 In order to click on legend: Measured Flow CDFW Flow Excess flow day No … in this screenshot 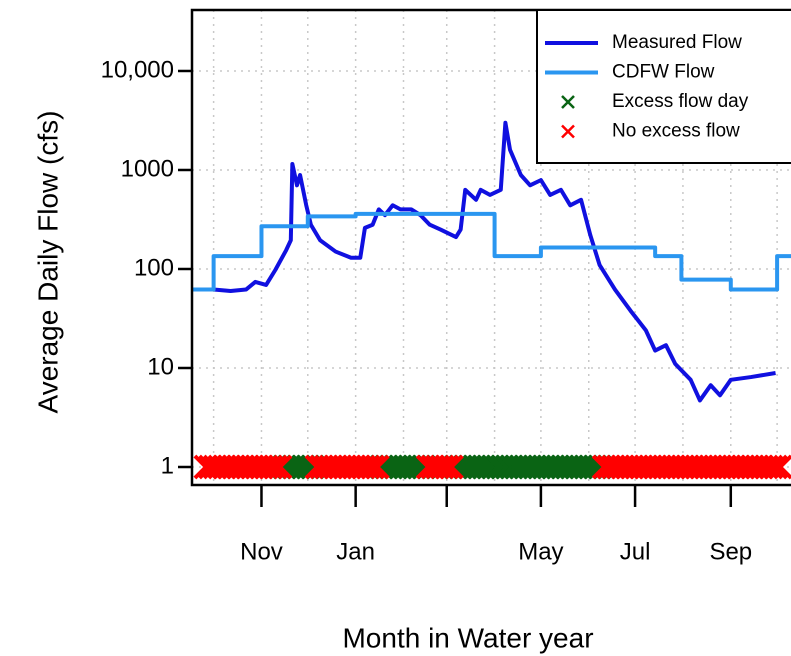, I will do `click(663, 86)`.